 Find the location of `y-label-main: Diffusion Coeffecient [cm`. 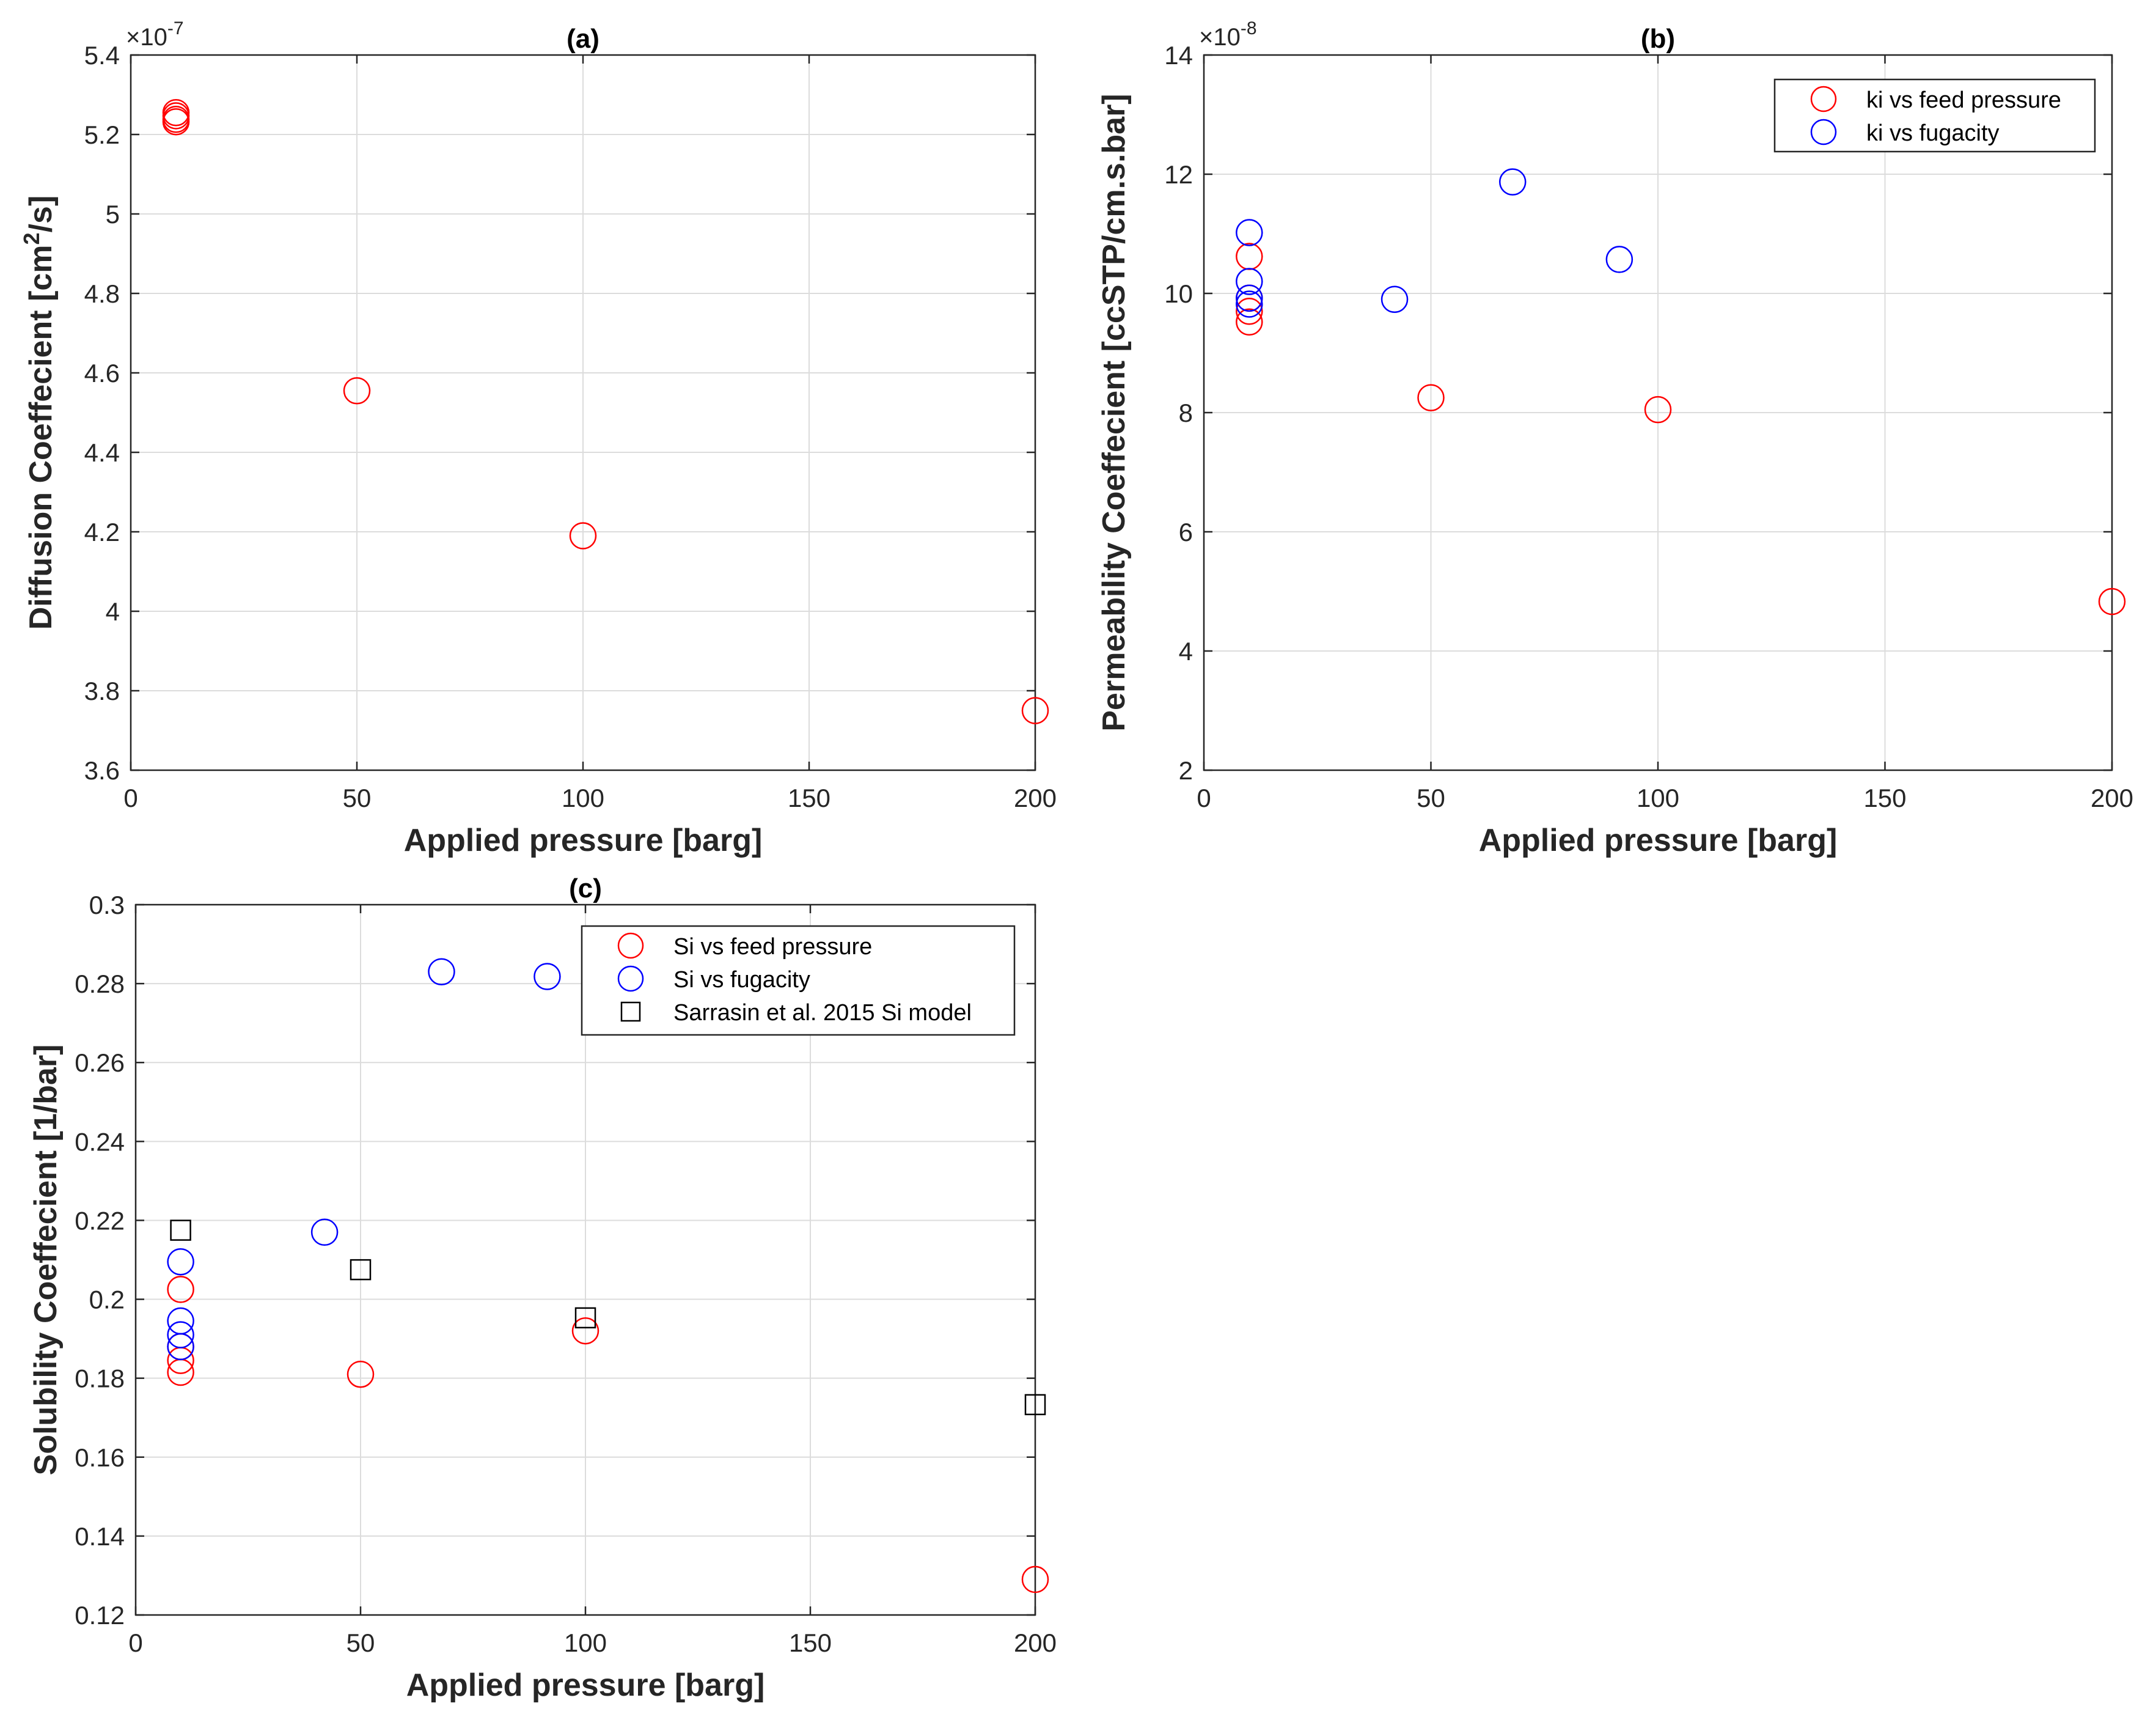

y-label-main: Diffusion Coeffecient [cm is located at coordinates (41, 438).